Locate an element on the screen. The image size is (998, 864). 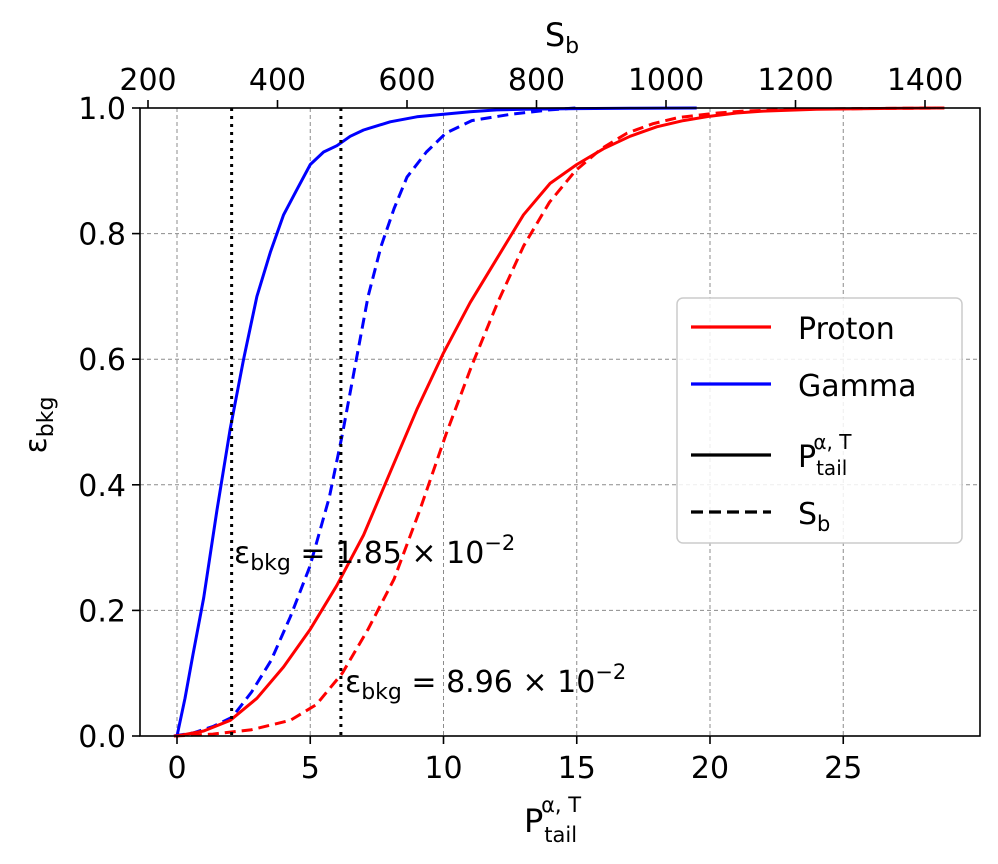
annotation-proton-efficiency: εbkg = 8.96 × 10−2 is located at coordinates (485, 682).